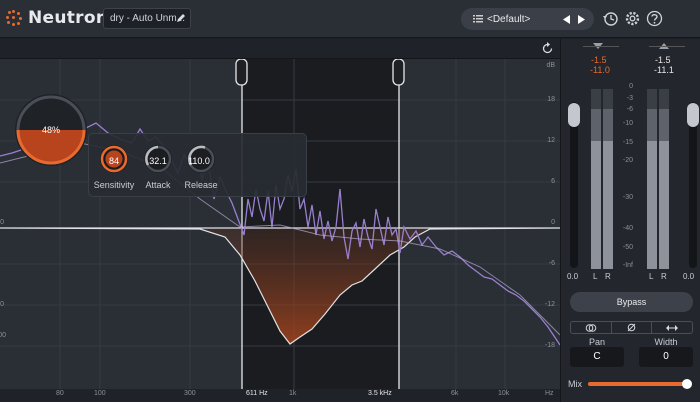 This screenshot has height=402, width=700. I want to click on mix-label: Mix, so click(575, 384).